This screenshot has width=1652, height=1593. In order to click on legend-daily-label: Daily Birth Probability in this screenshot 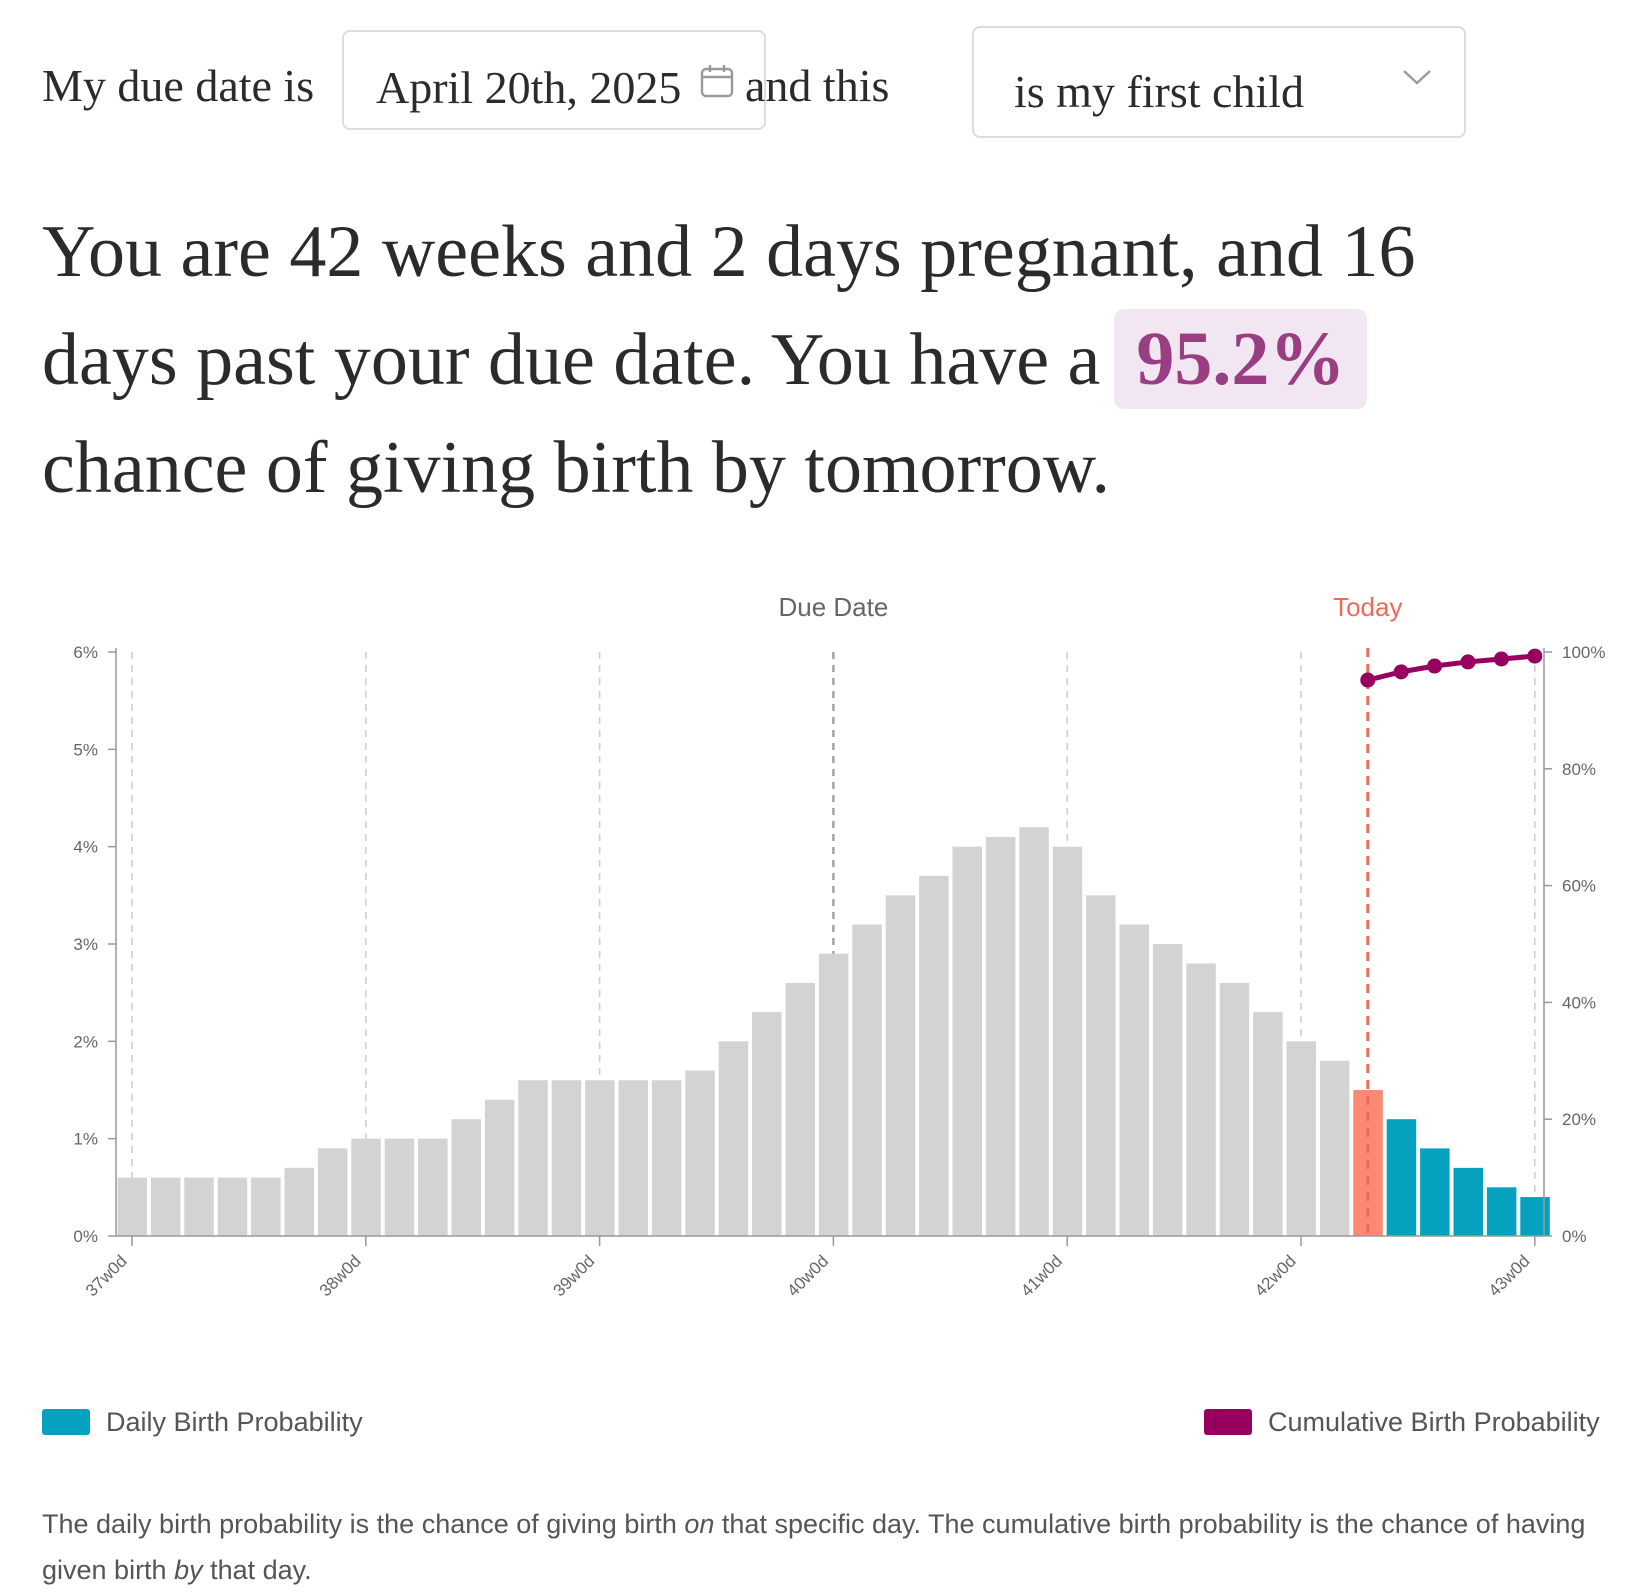, I will do `click(234, 1422)`.